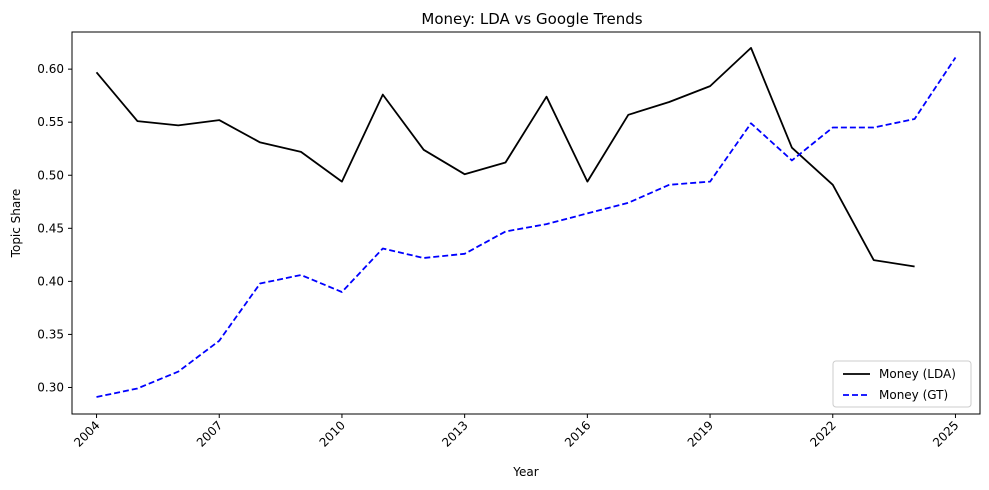 This screenshot has height=490, width=989. What do you see at coordinates (86, 433) in the screenshot?
I see `x-tick-label: 2004` at bounding box center [86, 433].